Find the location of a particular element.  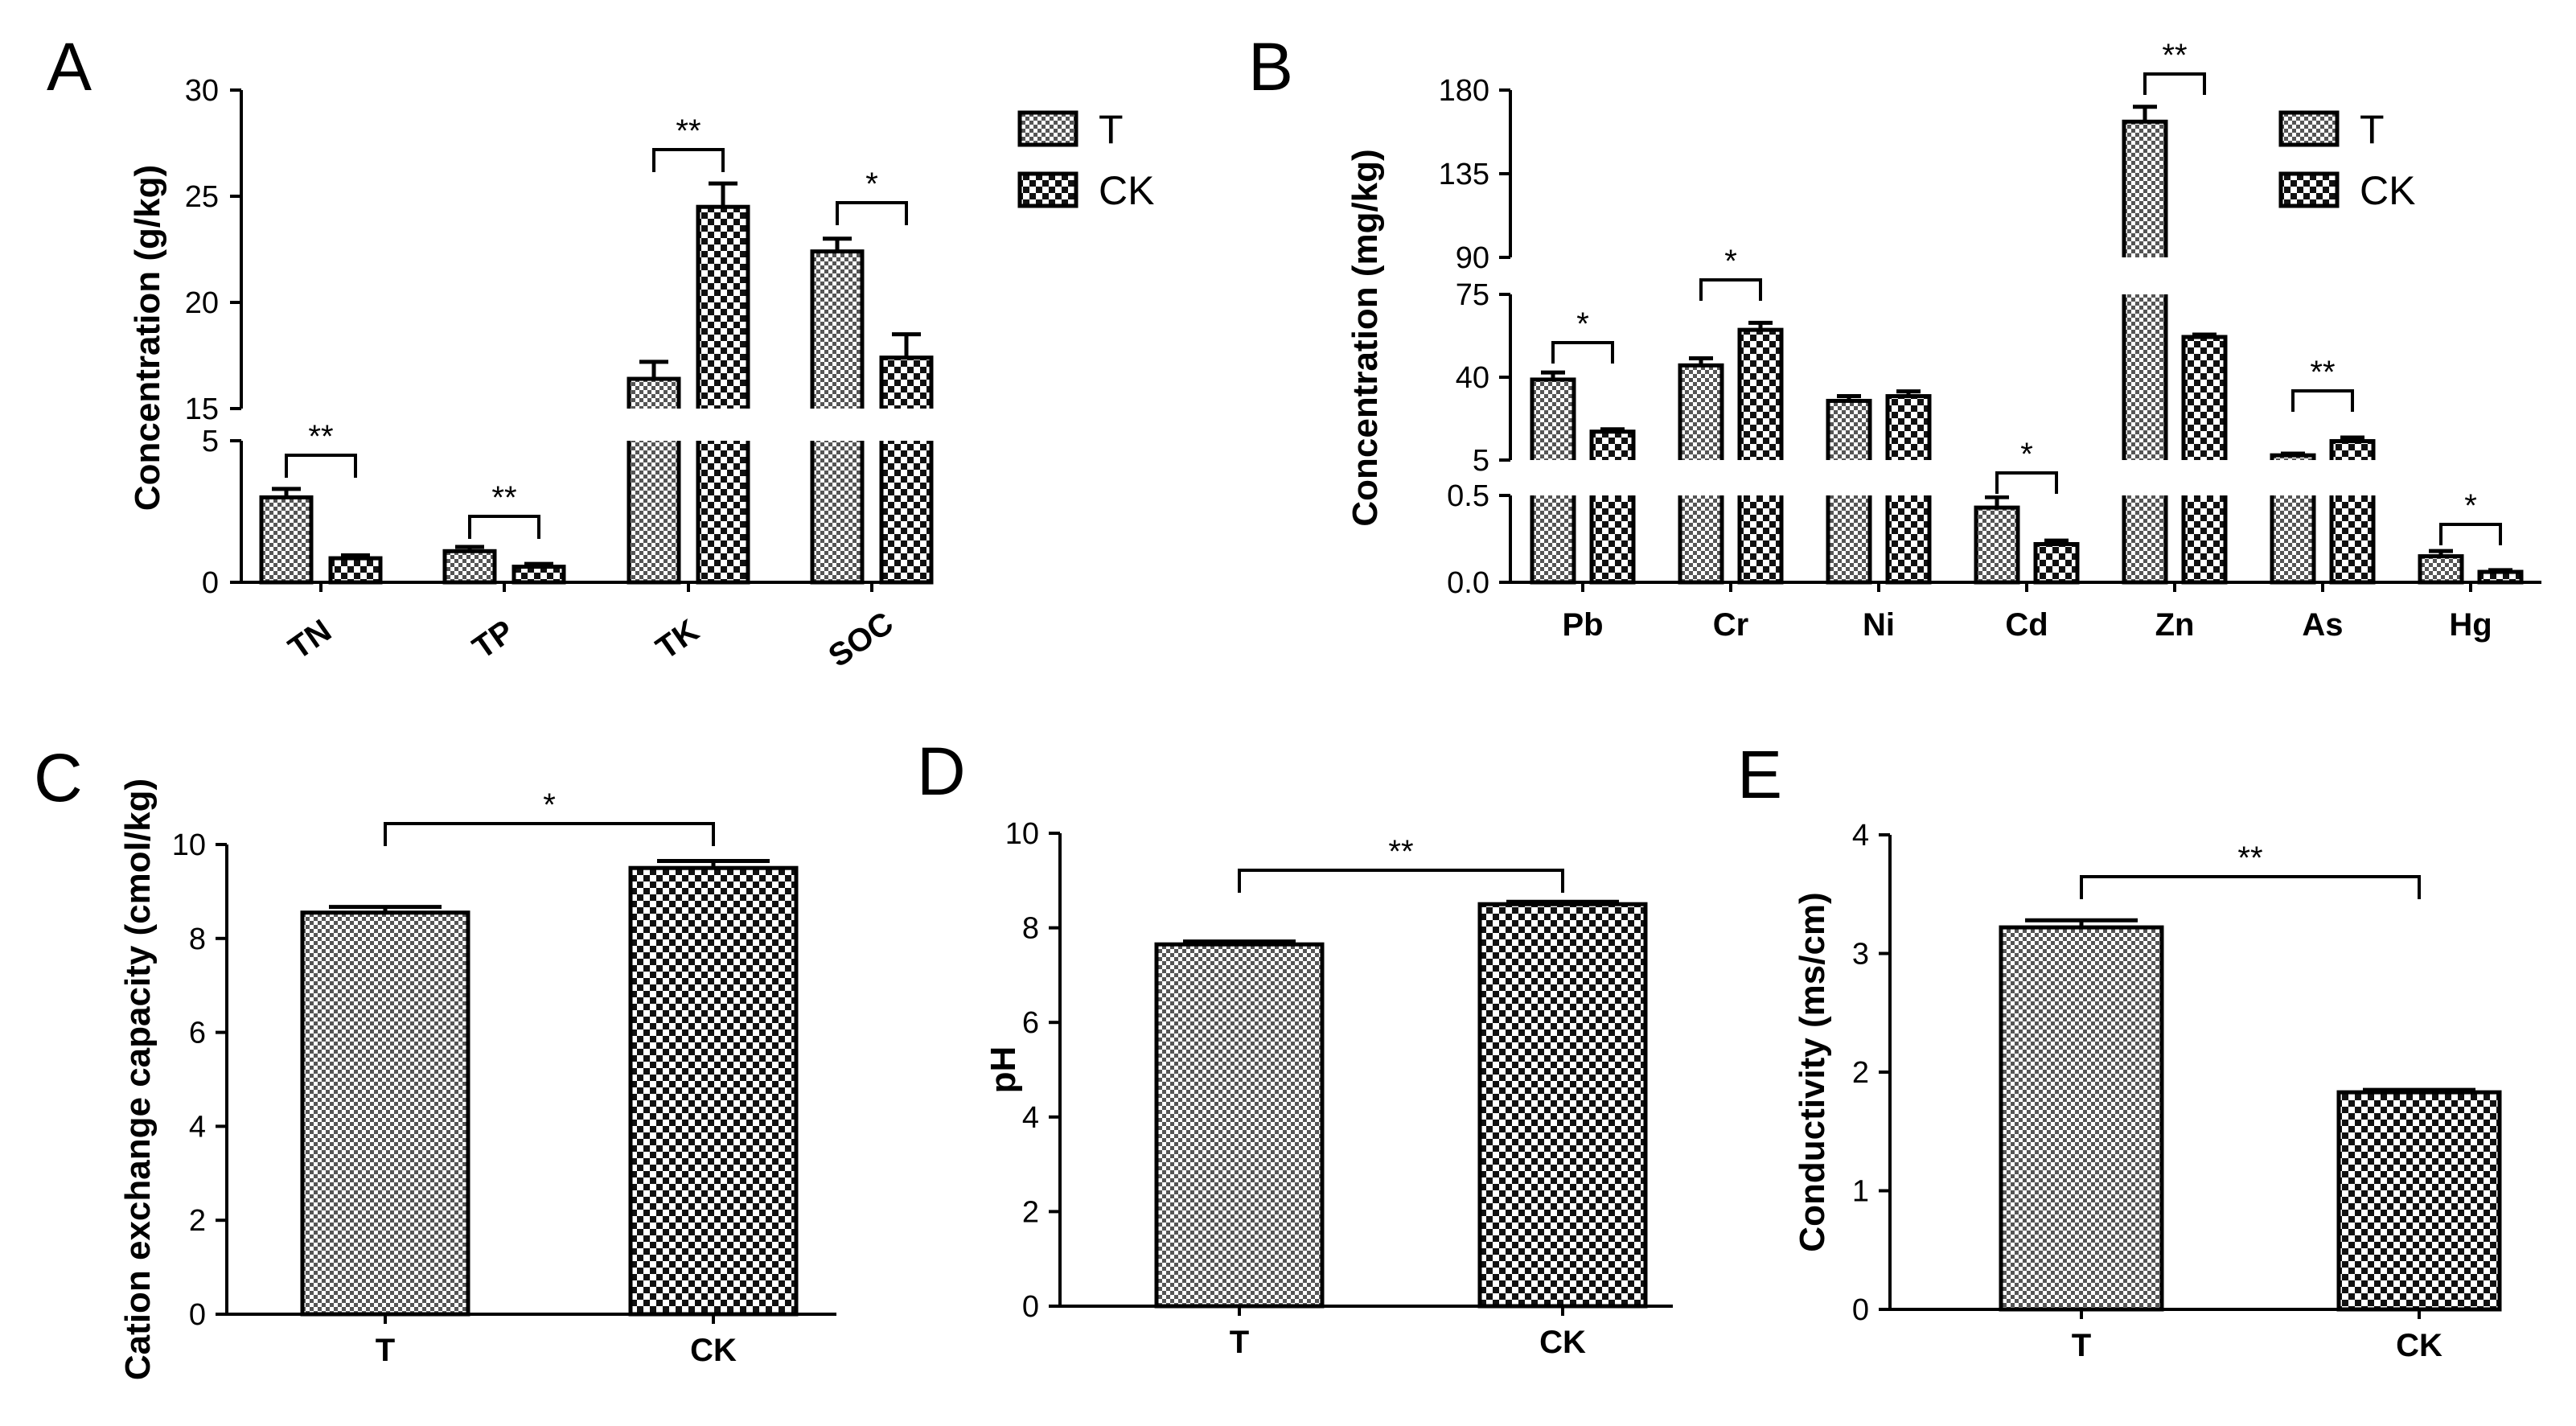

bar-ck-pb is located at coordinates (1612, 507).